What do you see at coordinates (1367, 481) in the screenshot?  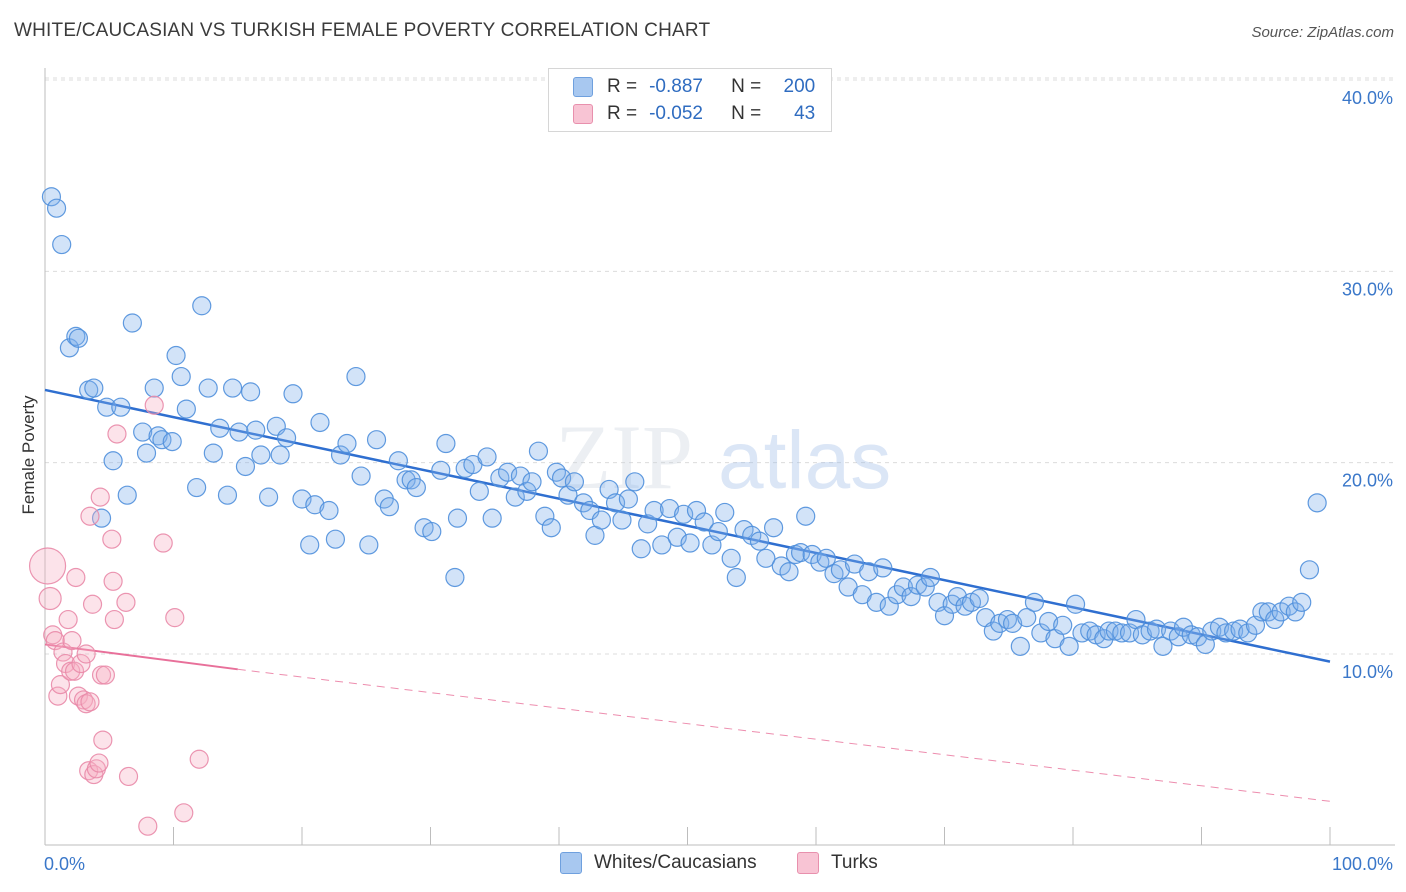 I see `y-tick-label: 20.0%` at bounding box center [1367, 481].